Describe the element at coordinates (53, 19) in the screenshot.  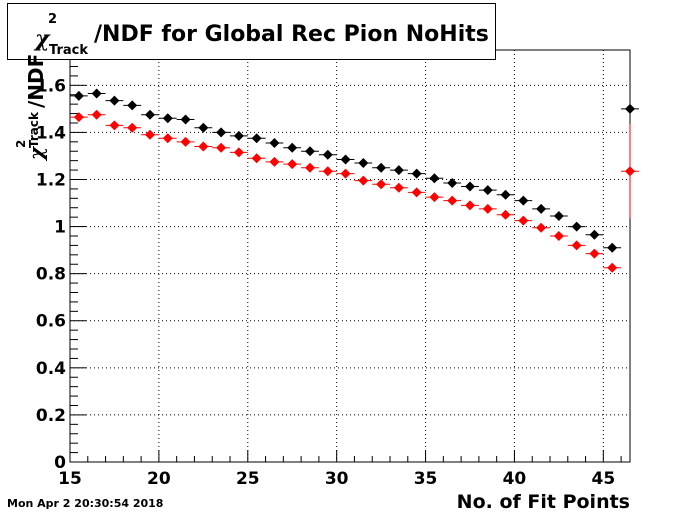
I see `title-superscript: 2` at that location.